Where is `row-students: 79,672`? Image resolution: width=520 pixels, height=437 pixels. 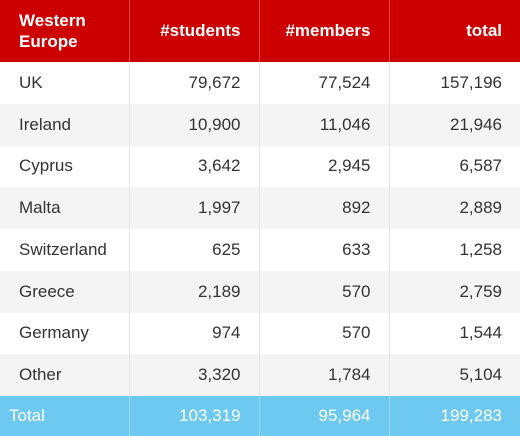 row-students: 79,672 is located at coordinates (194, 83).